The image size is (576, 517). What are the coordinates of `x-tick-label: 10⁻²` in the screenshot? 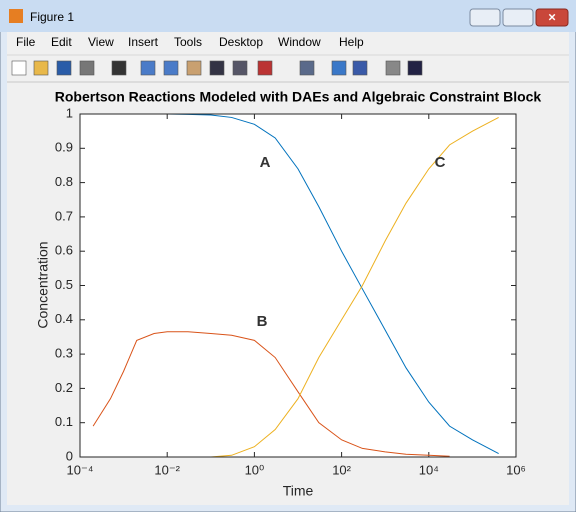 It's located at (167, 469).